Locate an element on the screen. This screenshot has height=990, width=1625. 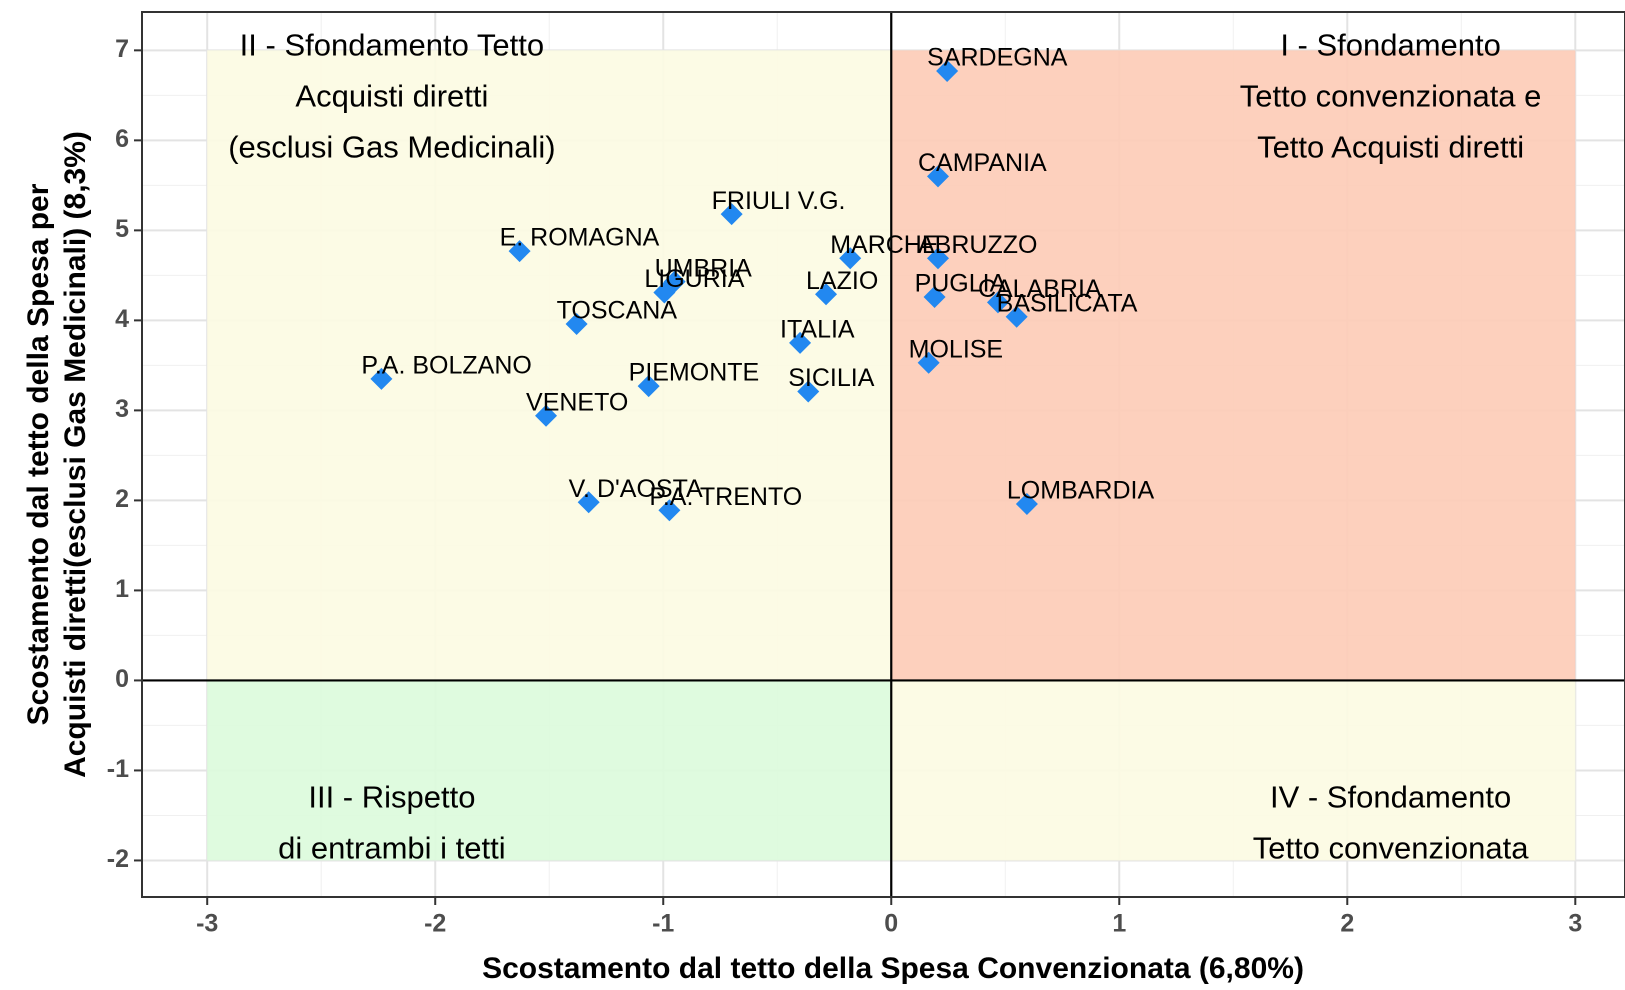
point-label: P.A. BOLZANO is located at coordinates (446, 365).